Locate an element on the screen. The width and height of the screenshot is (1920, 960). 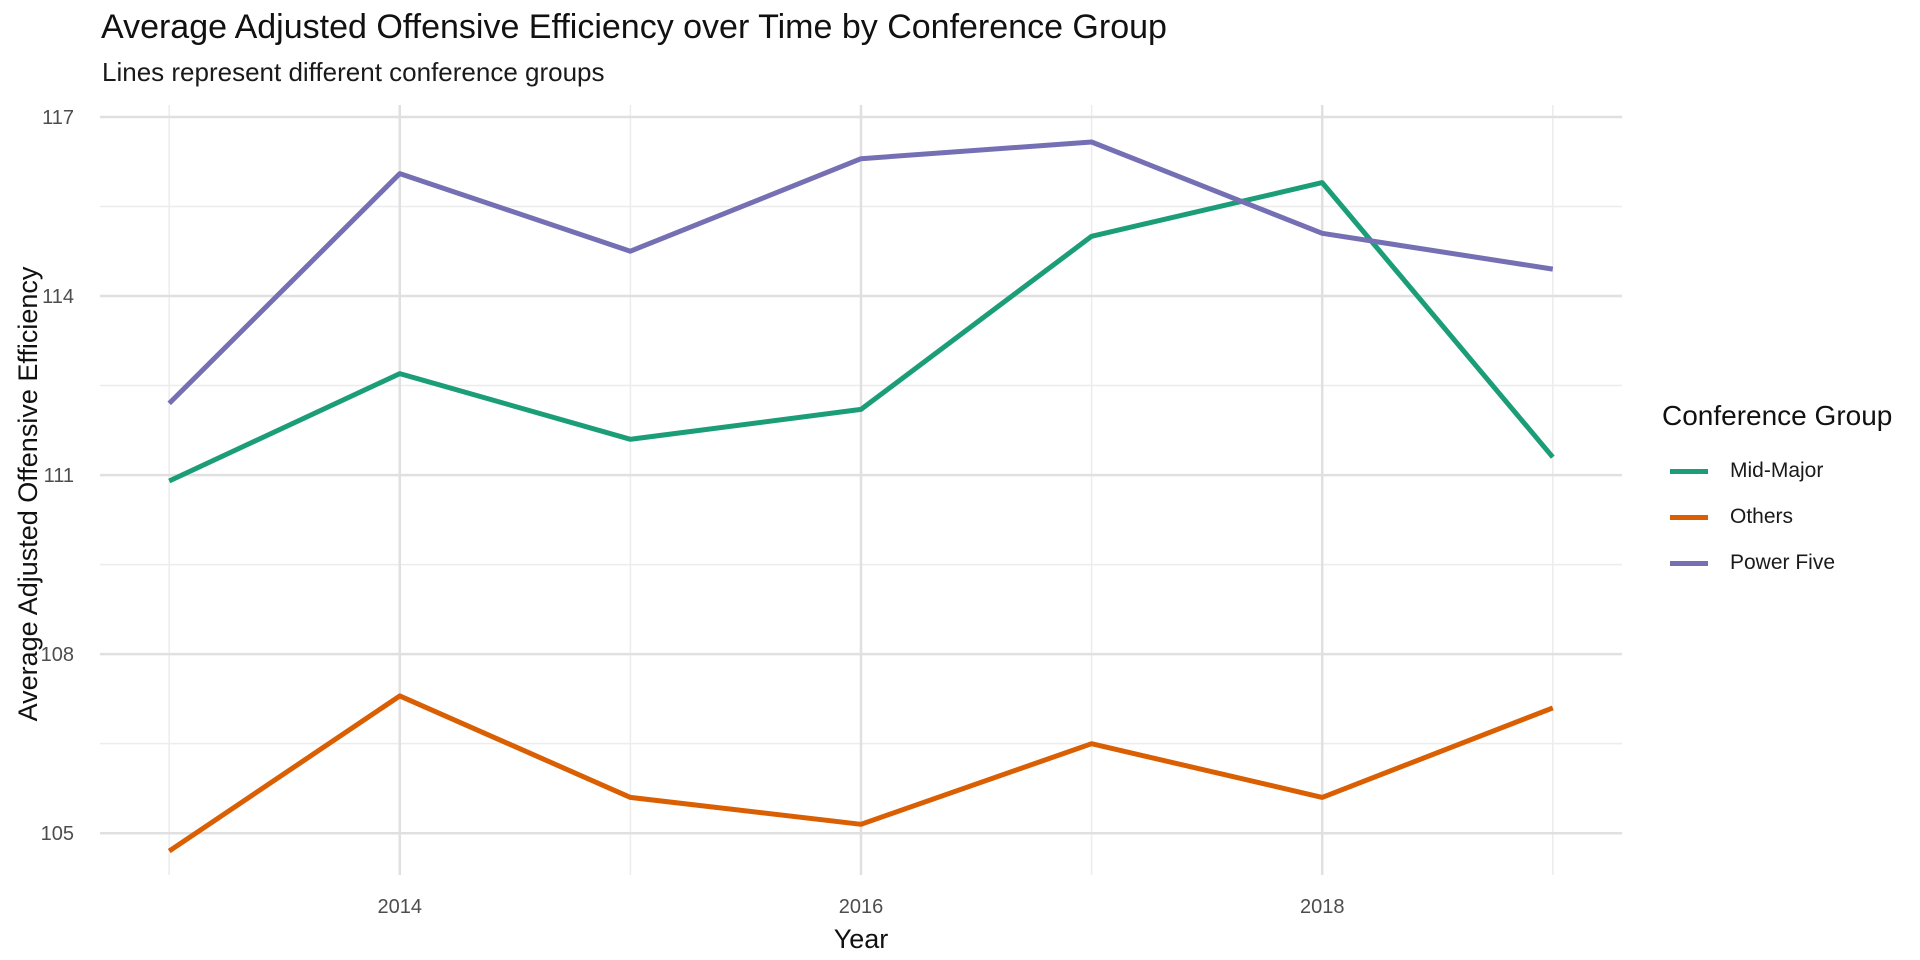
x-tick-label: 2018 is located at coordinates (1322, 907).